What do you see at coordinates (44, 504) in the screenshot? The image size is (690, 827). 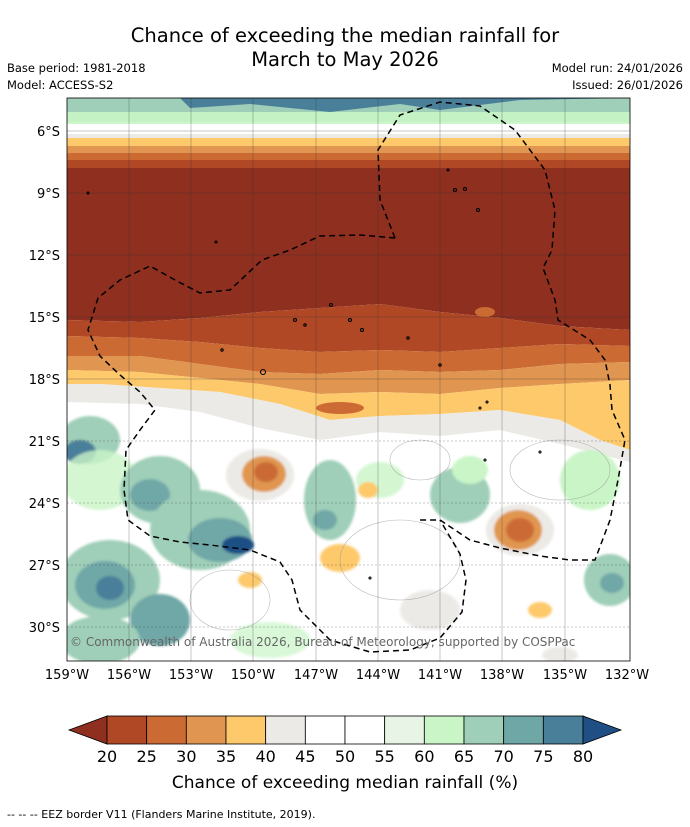 I see `lat-label: 24°S` at bounding box center [44, 504].